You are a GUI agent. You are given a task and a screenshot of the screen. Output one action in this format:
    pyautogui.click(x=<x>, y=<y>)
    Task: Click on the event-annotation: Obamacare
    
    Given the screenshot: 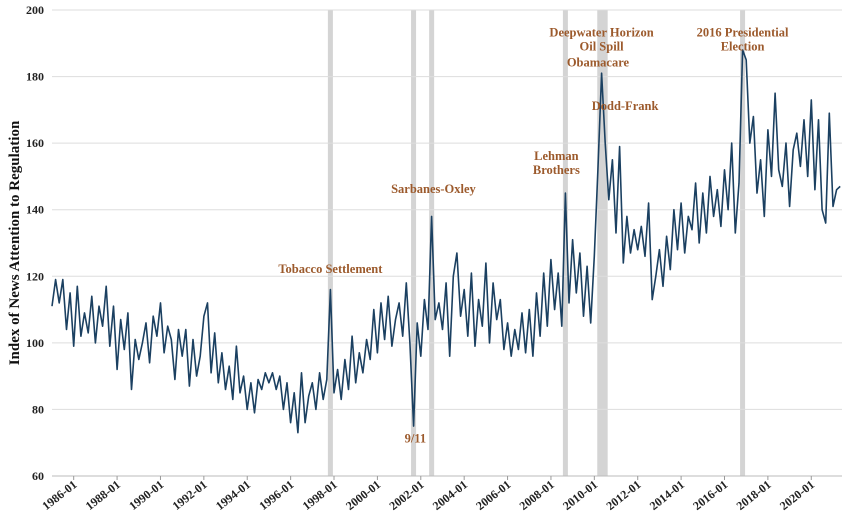 What is the action you would take?
    pyautogui.click(x=598, y=63)
    